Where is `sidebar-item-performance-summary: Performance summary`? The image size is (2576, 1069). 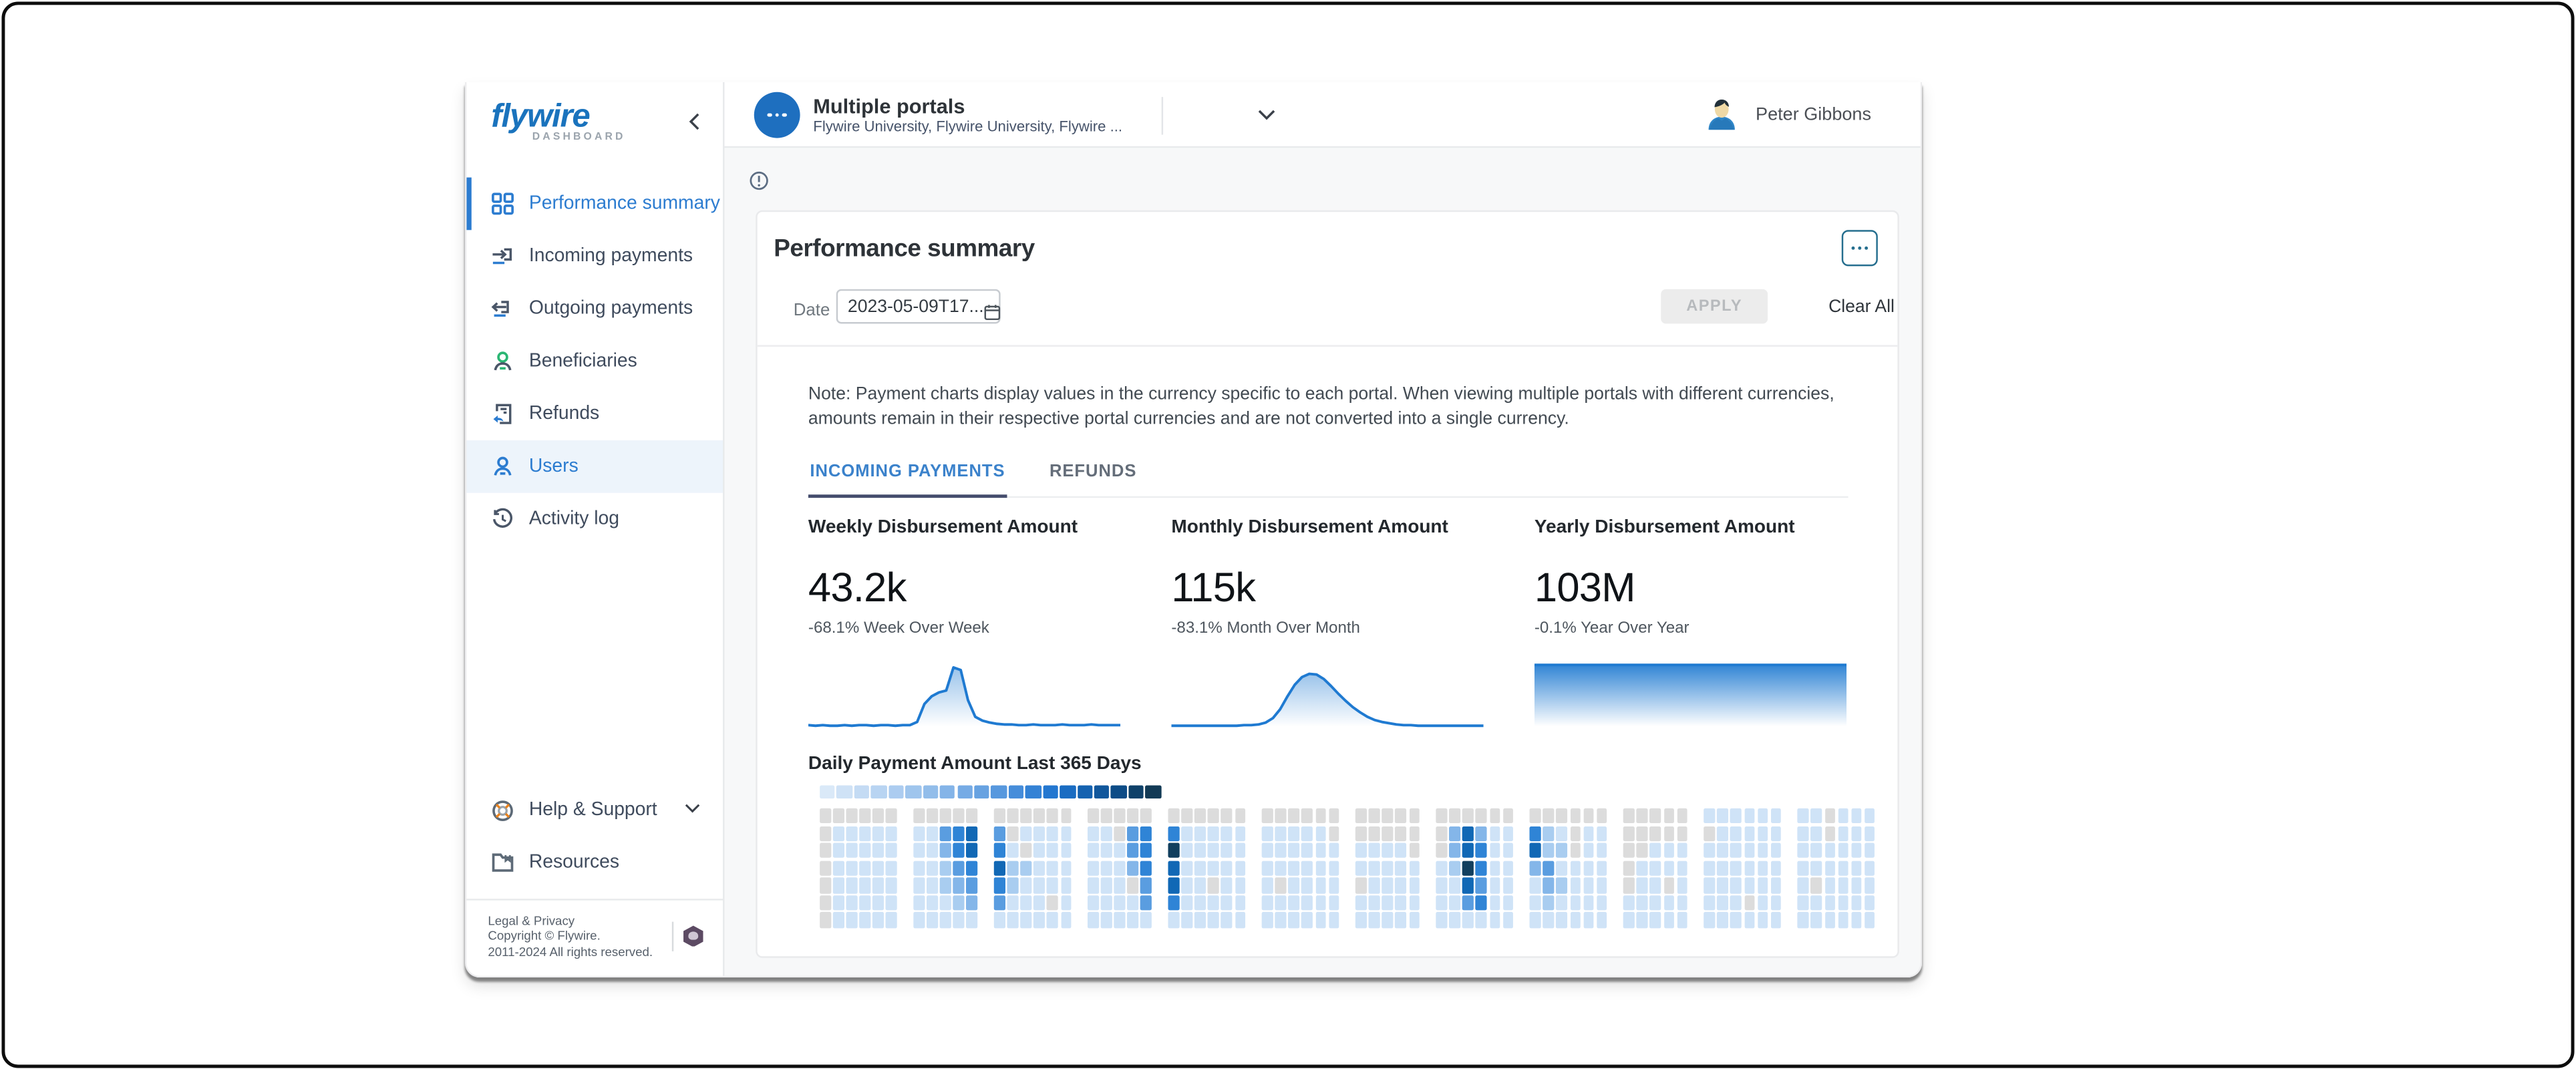 sidebar-item-performance-summary: Performance summary is located at coordinates (594, 204).